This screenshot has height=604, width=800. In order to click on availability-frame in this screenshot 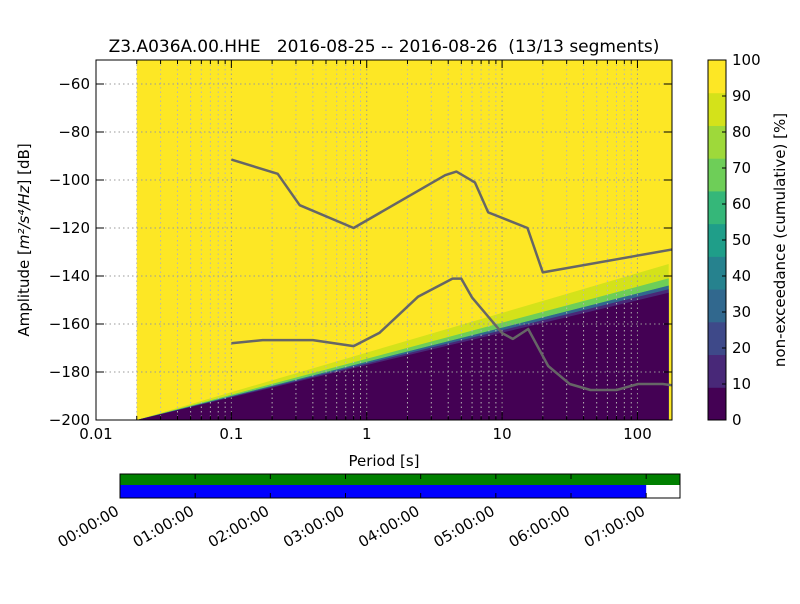, I will do `click(400, 486)`.